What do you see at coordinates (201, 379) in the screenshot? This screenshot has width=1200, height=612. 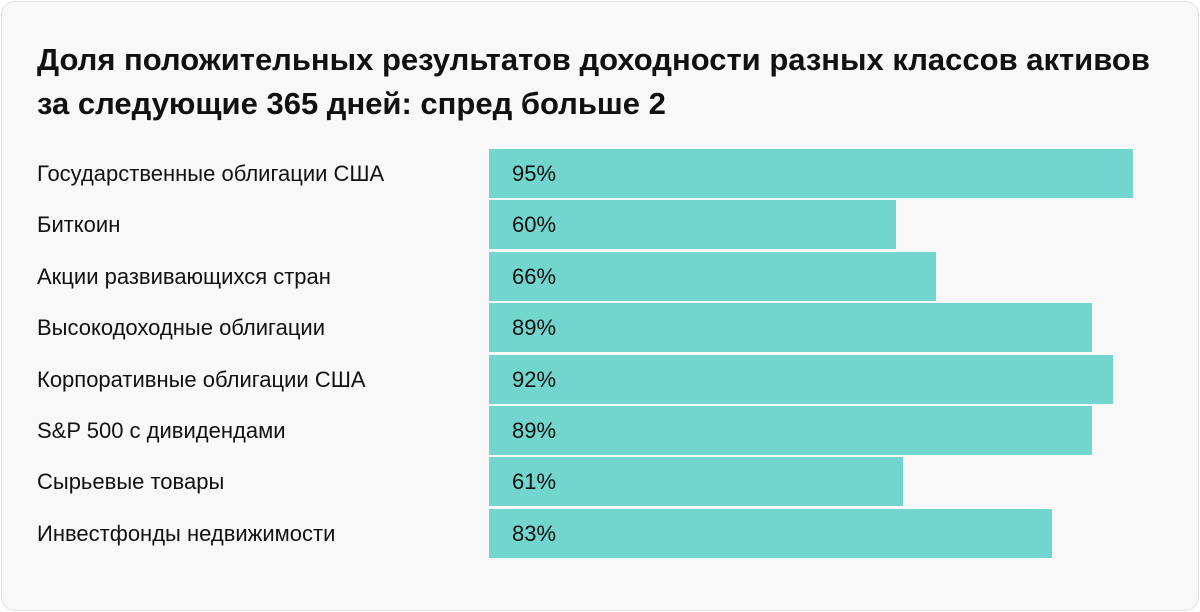 I see `category-label: Корпоративные облигации США` at bounding box center [201, 379].